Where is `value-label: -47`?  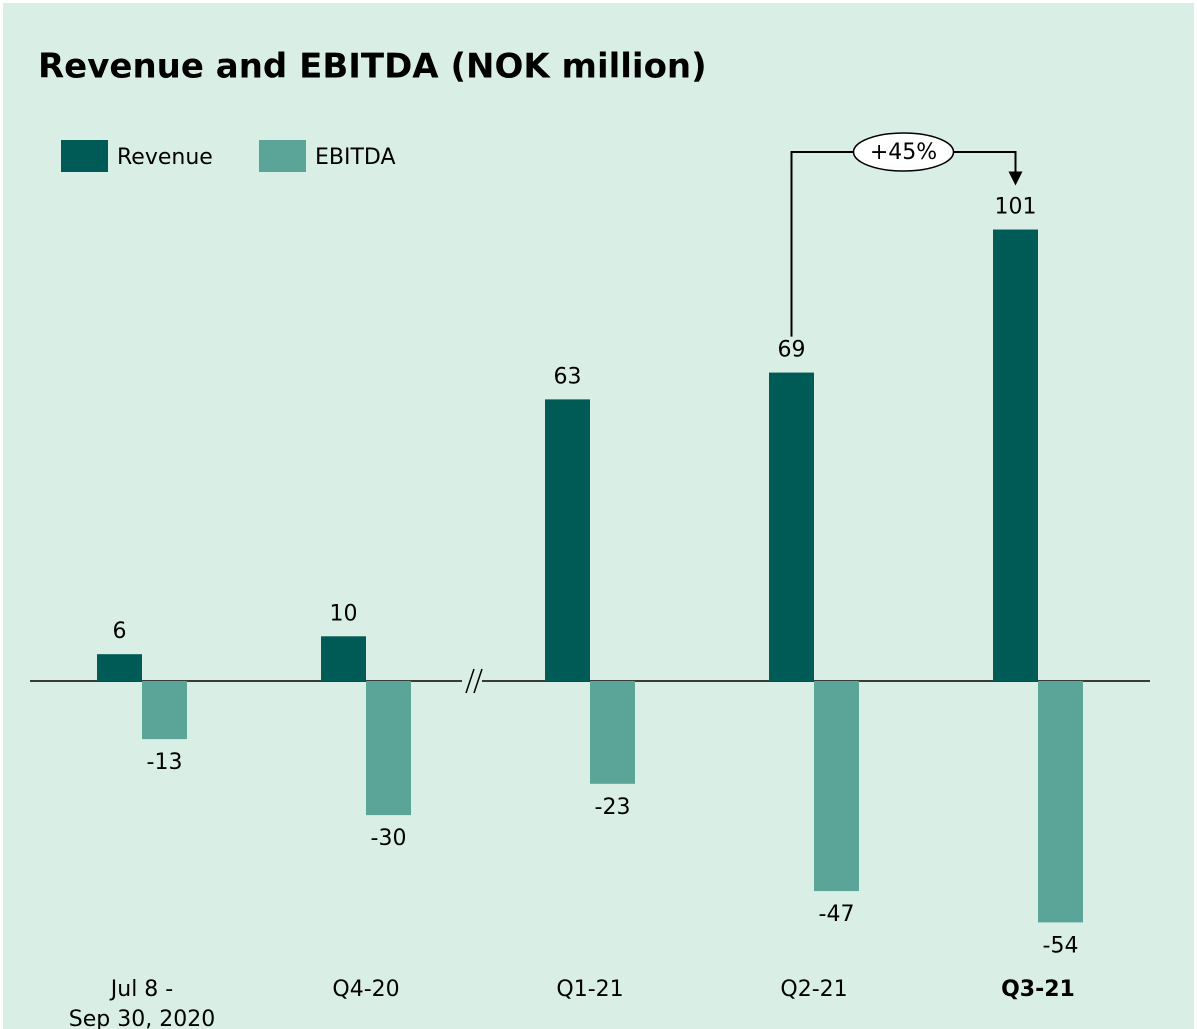
value-label: -47 is located at coordinates (837, 914).